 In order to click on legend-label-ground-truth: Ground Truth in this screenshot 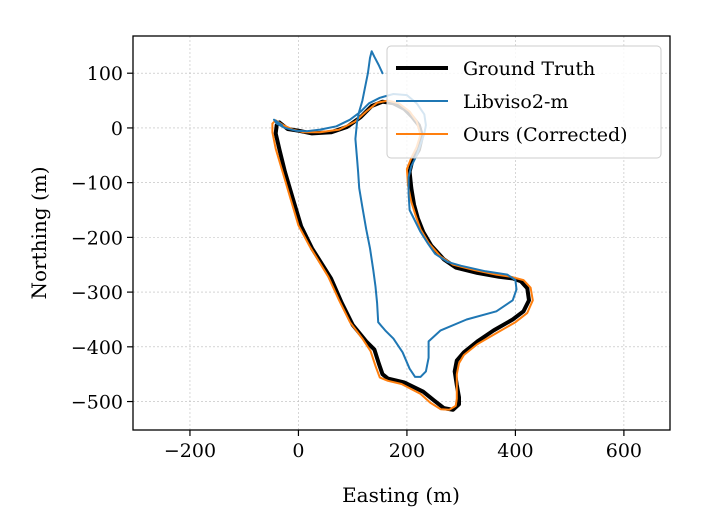, I will do `click(529, 69)`.